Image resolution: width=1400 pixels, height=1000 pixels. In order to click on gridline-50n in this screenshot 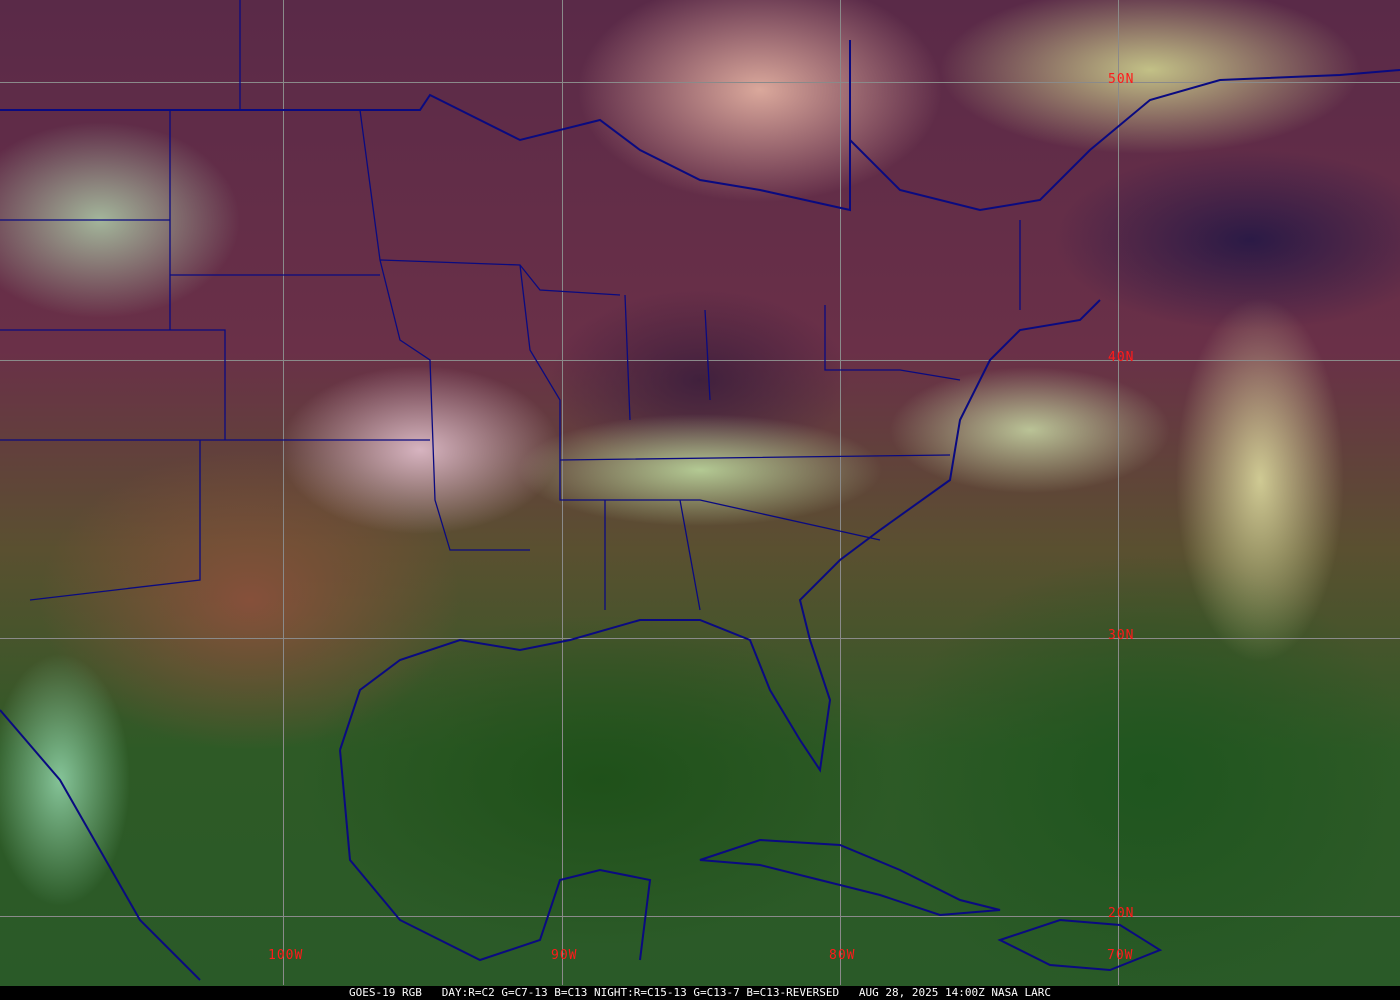, I will do `click(700, 82)`.